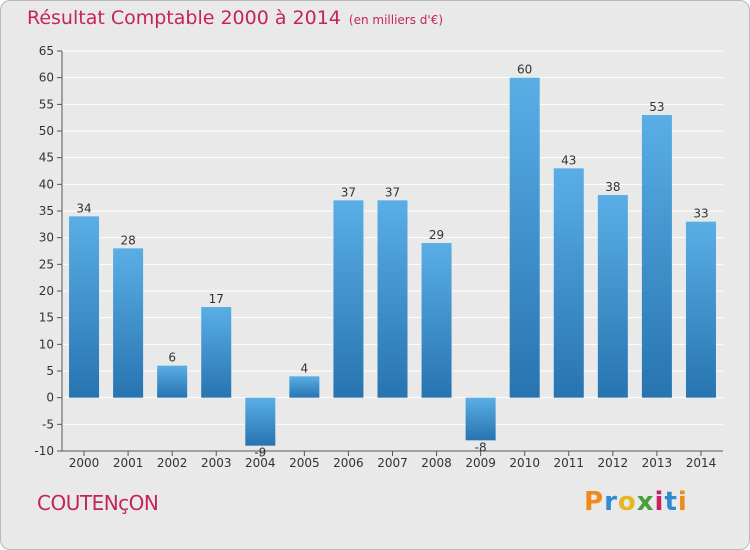 The image size is (750, 550). Describe the element at coordinates (612, 187) in the screenshot. I see `data-label-2012: 38` at that location.